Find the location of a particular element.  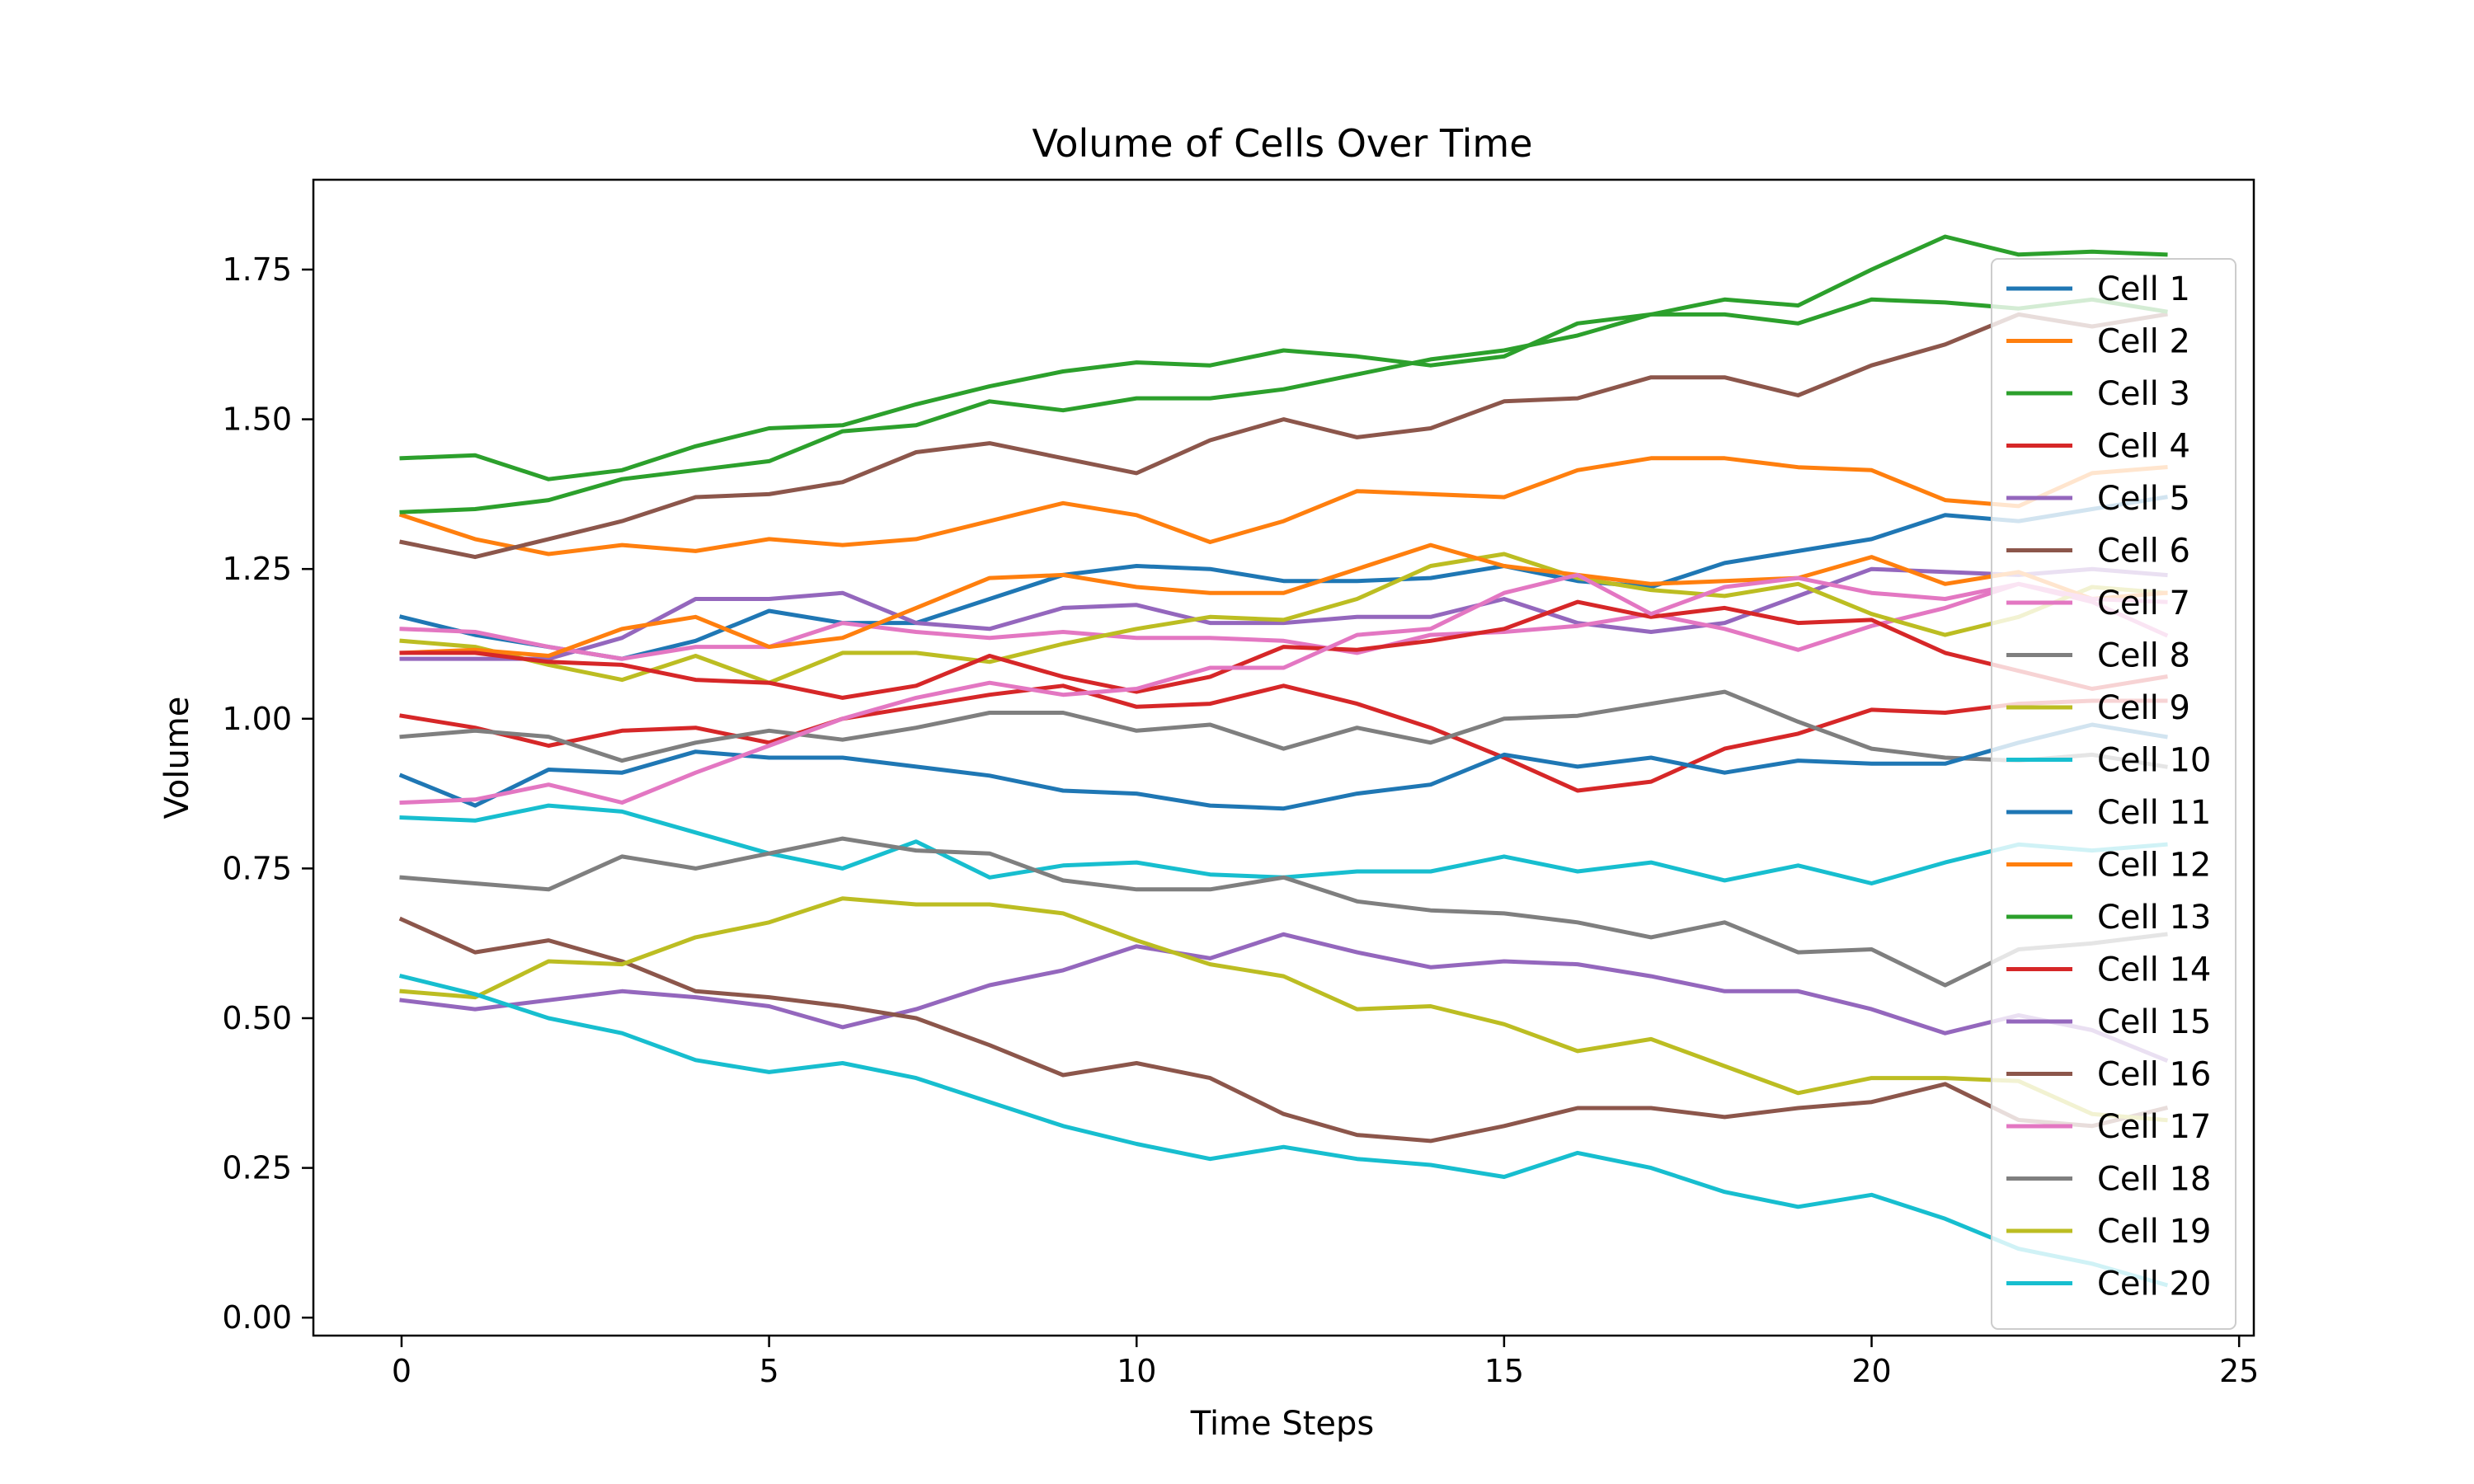

legend-entry-label: Cell 8 is located at coordinates (2143, 656).